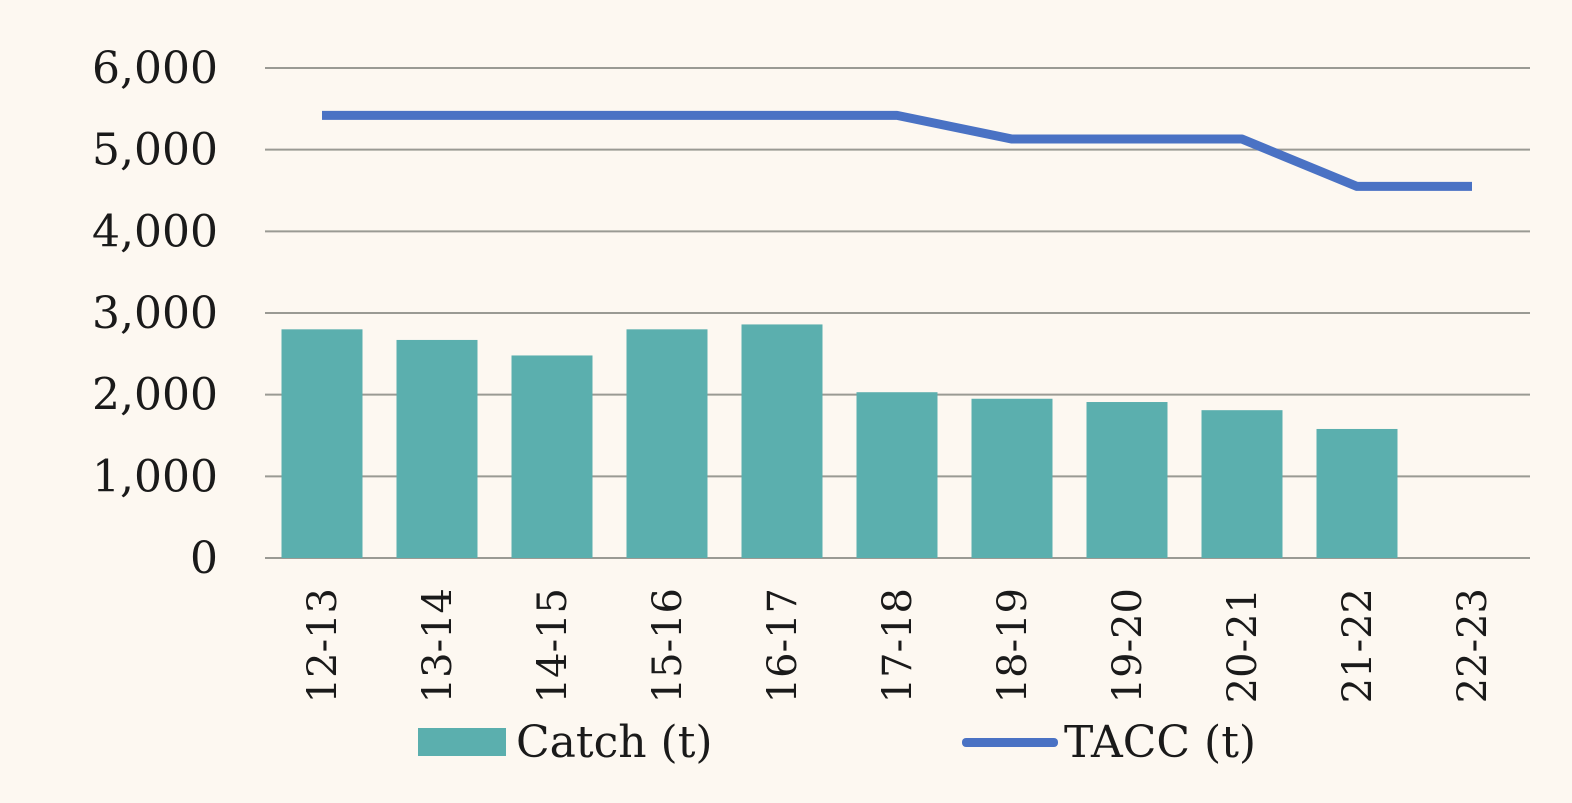 The width and height of the screenshot is (1572, 803). What do you see at coordinates (614, 742) in the screenshot?
I see `legend-label-catch: Catch (t)` at bounding box center [614, 742].